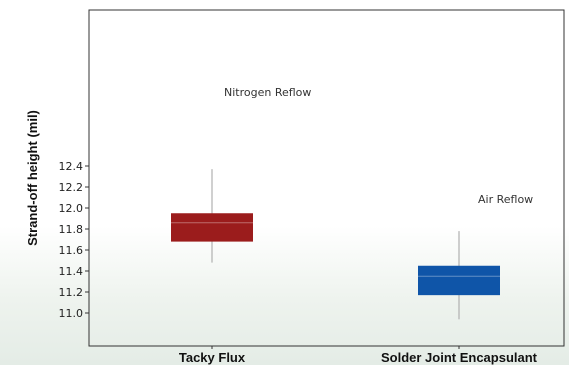  What do you see at coordinates (71, 250) in the screenshot?
I see `y-tick-label: 11.6` at bounding box center [71, 250].